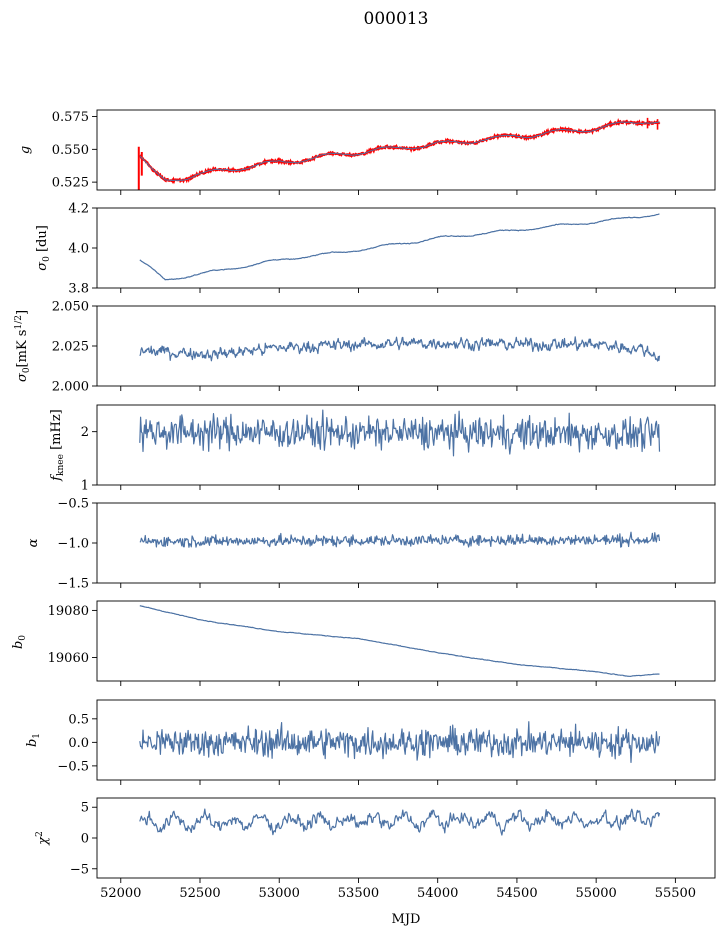 The image size is (725, 936). I want to click on series-g, so click(399, 151).